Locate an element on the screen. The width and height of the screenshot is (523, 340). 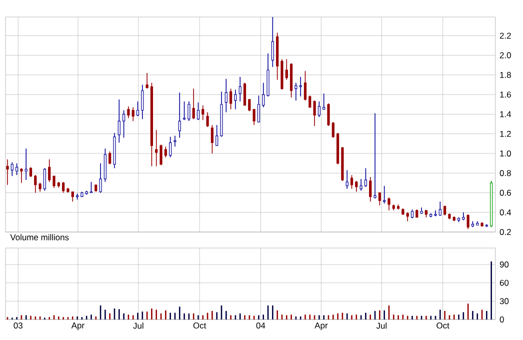
y-tick-label: 2.0 is located at coordinates (505, 55).